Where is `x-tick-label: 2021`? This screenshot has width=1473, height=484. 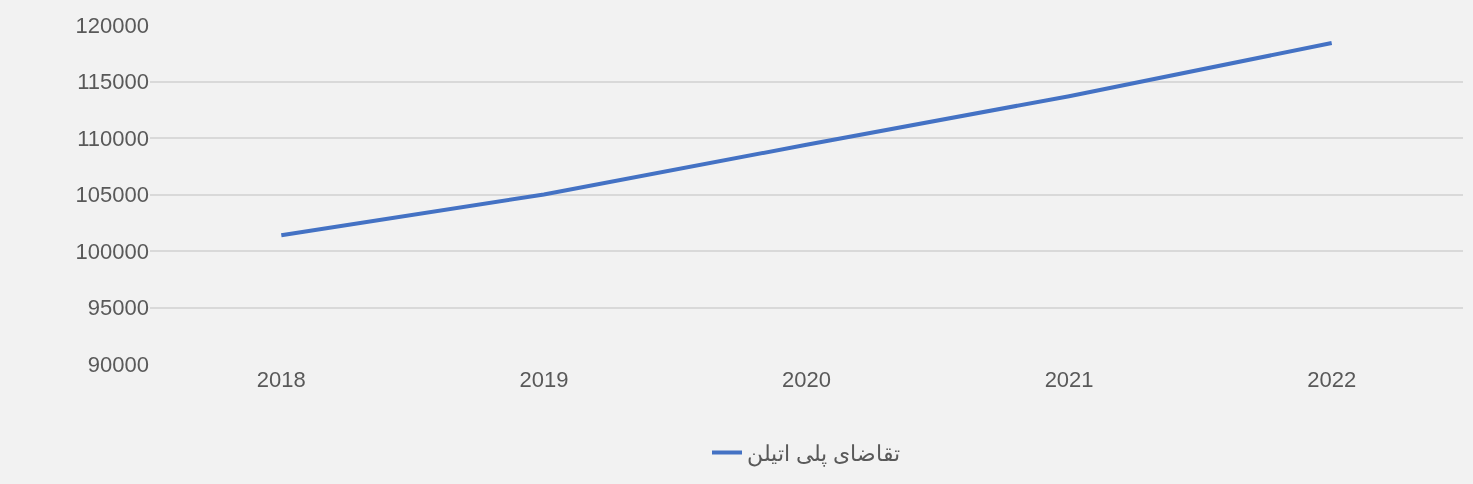
x-tick-label: 2021 is located at coordinates (1069, 379).